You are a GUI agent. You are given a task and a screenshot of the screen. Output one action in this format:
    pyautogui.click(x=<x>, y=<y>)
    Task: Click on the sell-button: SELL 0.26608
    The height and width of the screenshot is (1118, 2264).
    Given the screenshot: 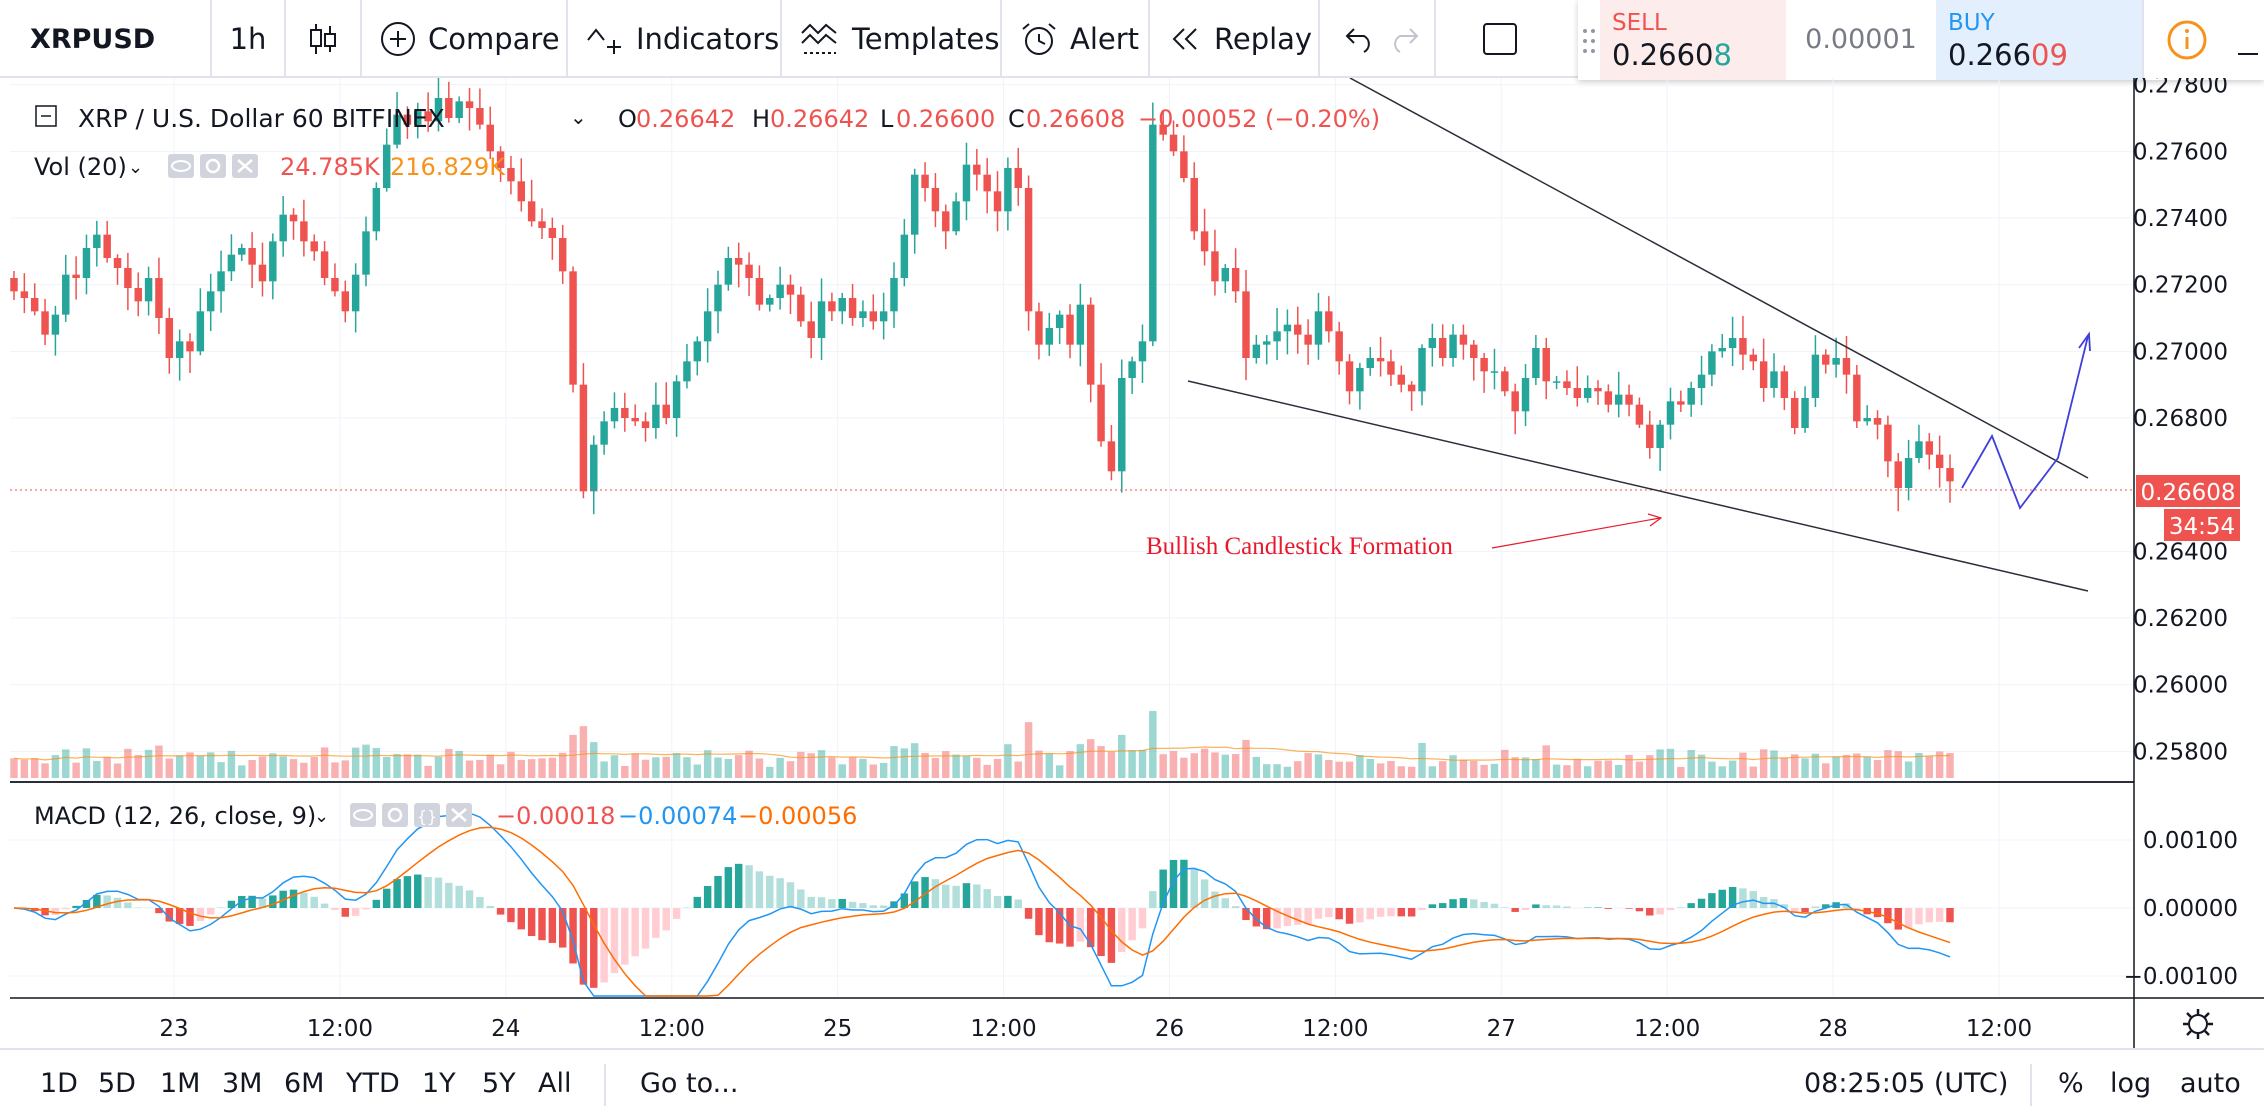 What is the action you would take?
    pyautogui.click(x=1693, y=40)
    